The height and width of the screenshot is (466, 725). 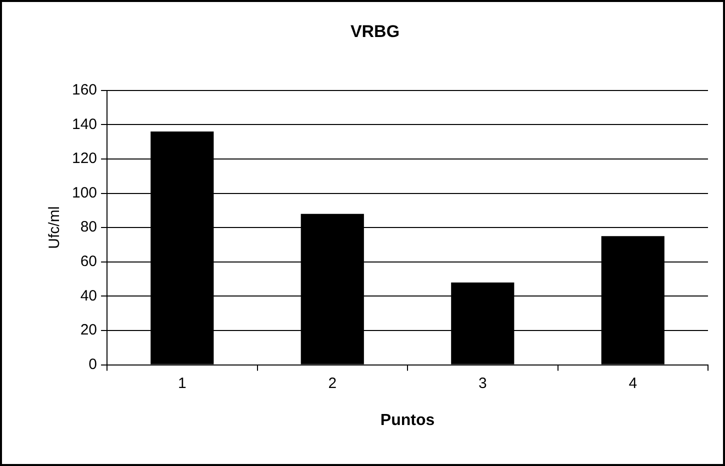 I want to click on x-tick-label: 4, so click(x=633, y=383).